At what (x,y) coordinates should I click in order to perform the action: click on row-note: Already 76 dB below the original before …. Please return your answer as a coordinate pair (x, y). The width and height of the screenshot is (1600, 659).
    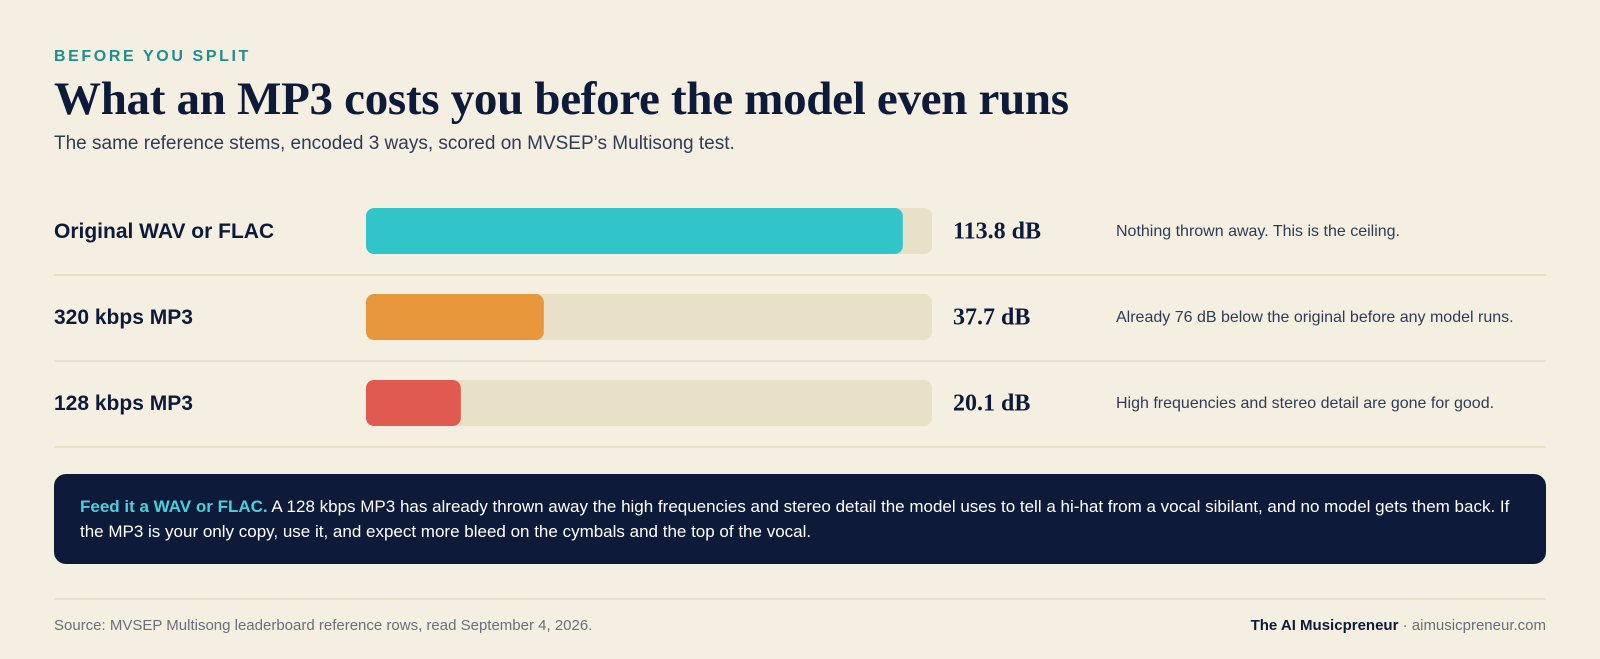
    Looking at the image, I should click on (1315, 317).